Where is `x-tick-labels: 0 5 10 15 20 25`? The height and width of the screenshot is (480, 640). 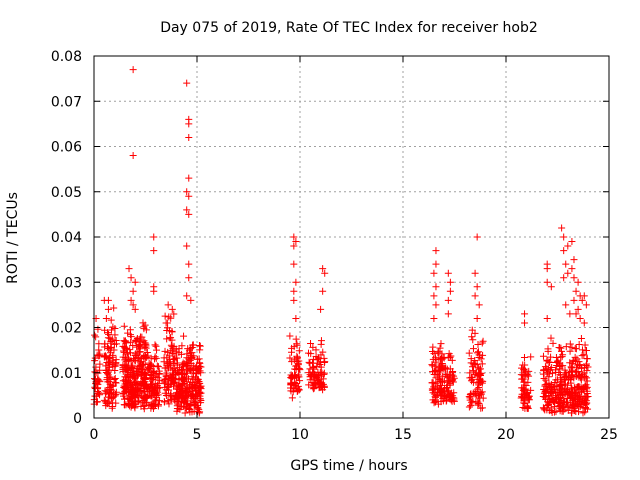
x-tick-labels: 0 5 10 15 20 25 is located at coordinates (354, 435).